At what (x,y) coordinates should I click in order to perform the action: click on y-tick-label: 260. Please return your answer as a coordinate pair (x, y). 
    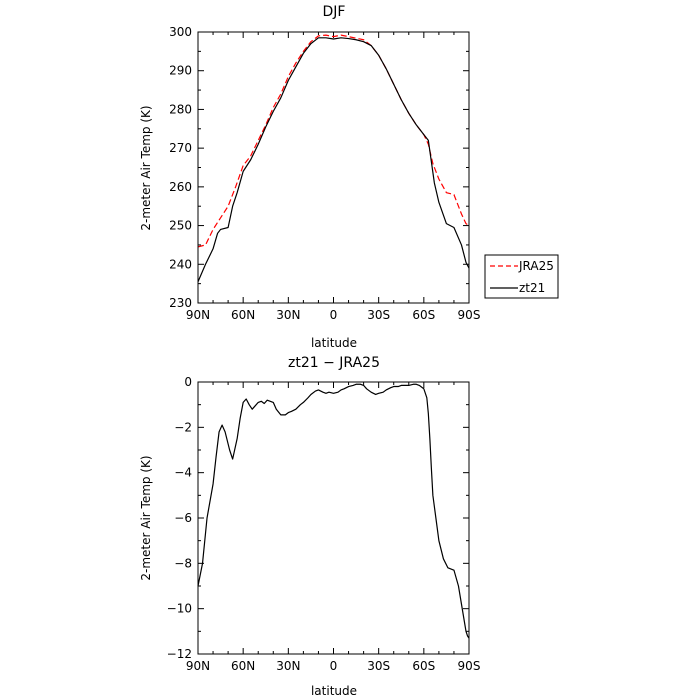
    Looking at the image, I should click on (180, 187).